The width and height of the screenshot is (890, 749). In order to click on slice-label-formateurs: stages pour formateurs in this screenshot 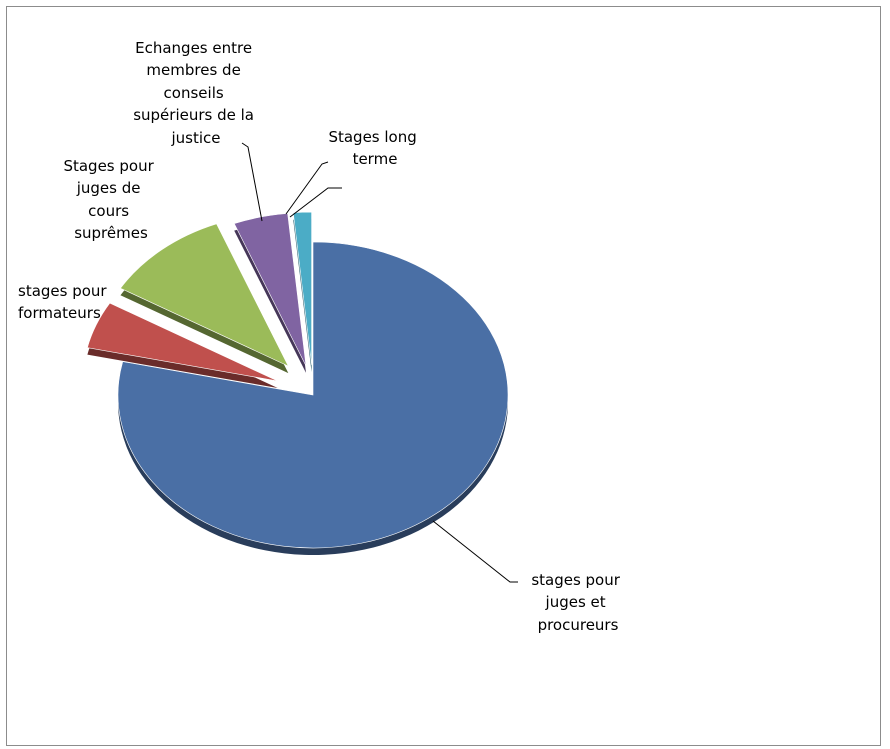, I will do `click(64, 302)`.